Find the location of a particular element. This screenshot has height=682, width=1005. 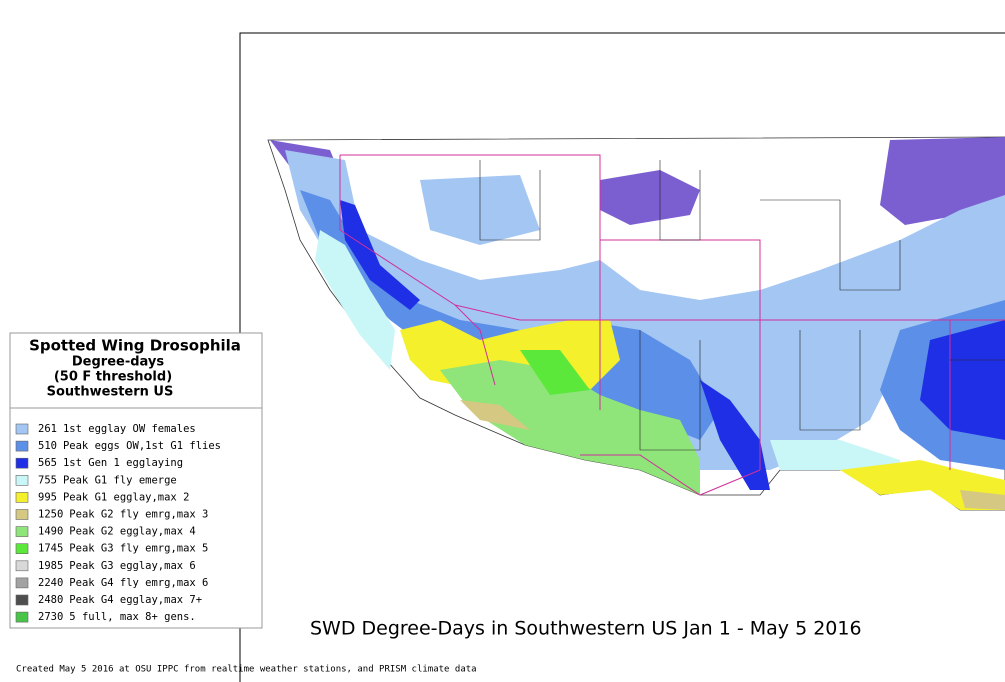

legend-entry: 1985 Peak G3 egglay,max 6 is located at coordinates (117, 566).